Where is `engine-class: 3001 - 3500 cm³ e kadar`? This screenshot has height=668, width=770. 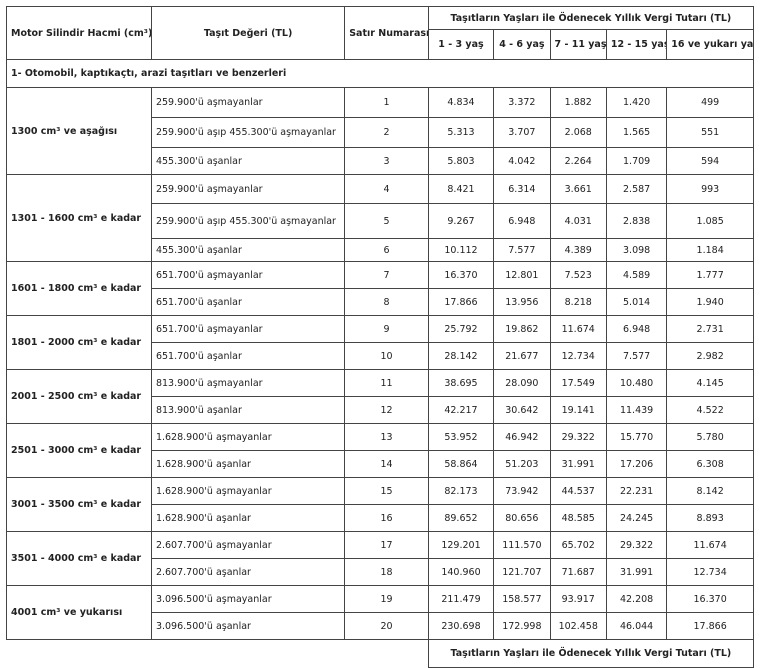 engine-class: 3001 - 3500 cm³ e kadar is located at coordinates (79, 504).